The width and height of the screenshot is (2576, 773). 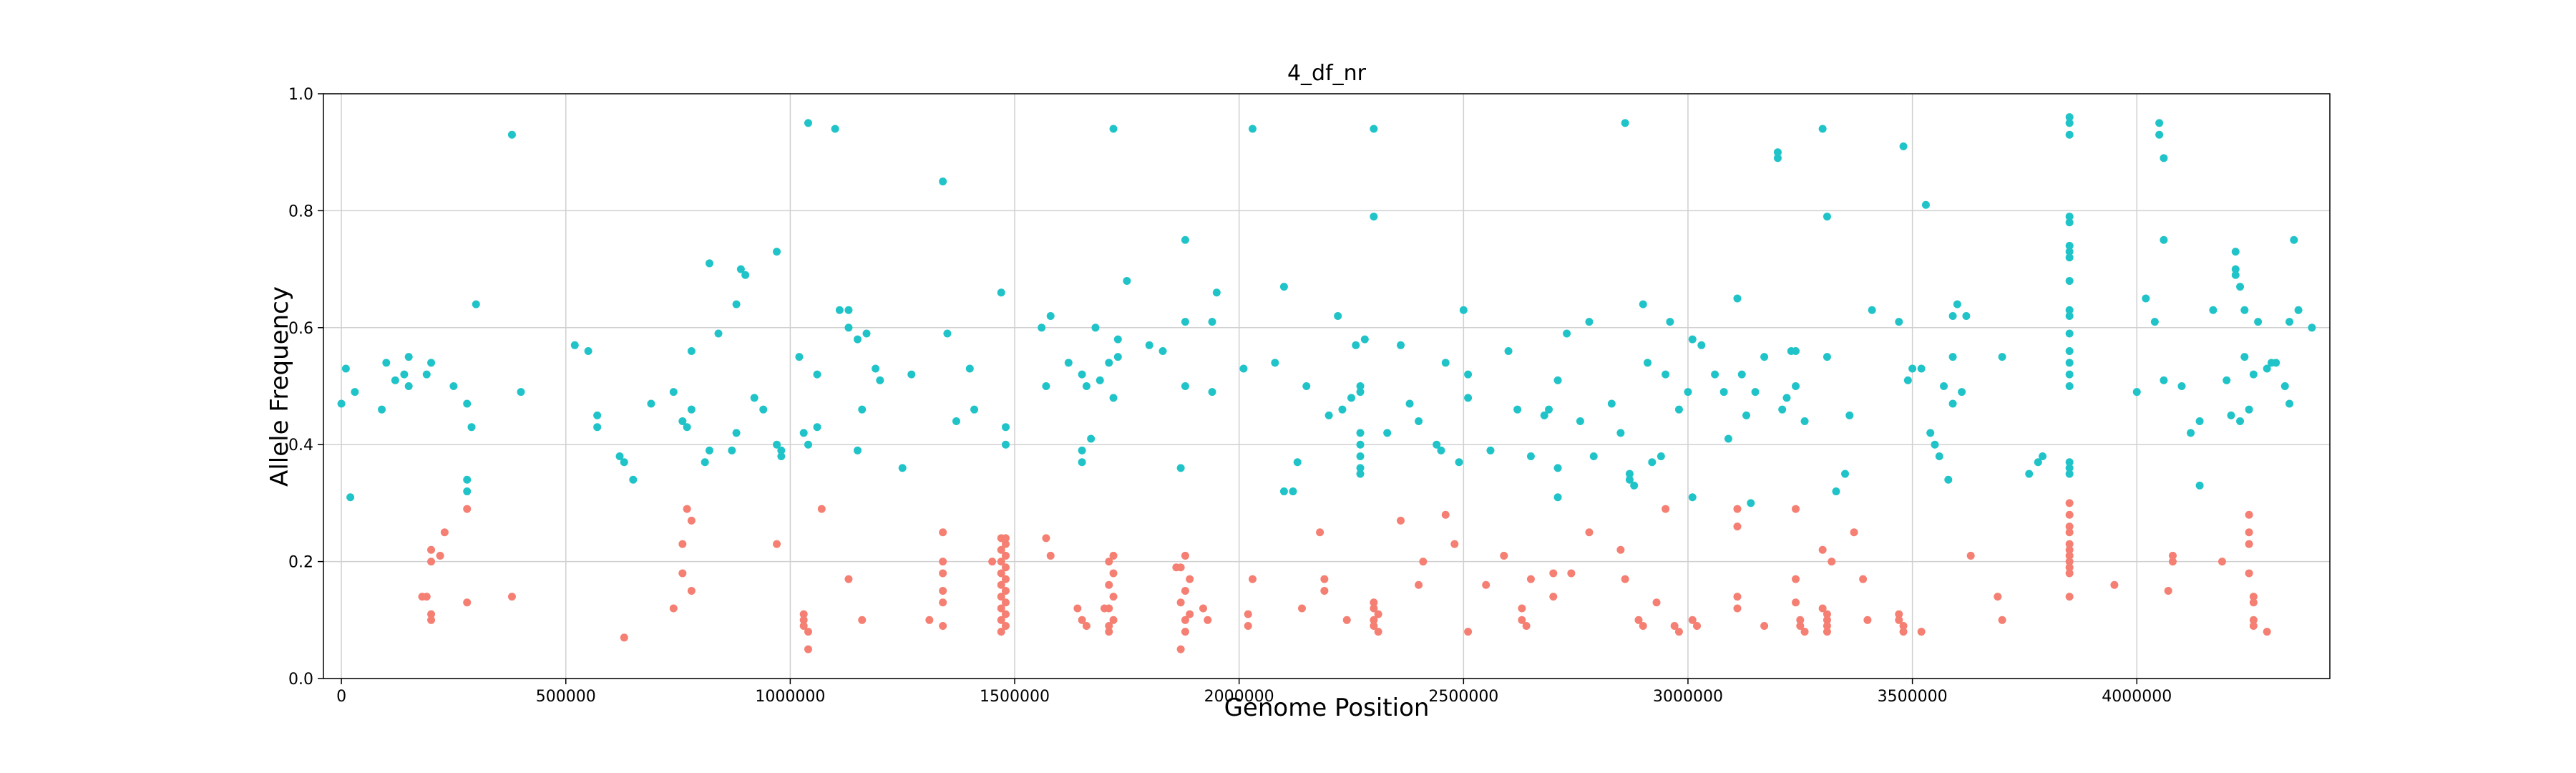 I want to click on x-tick-label: 3000000, so click(x=1688, y=697).